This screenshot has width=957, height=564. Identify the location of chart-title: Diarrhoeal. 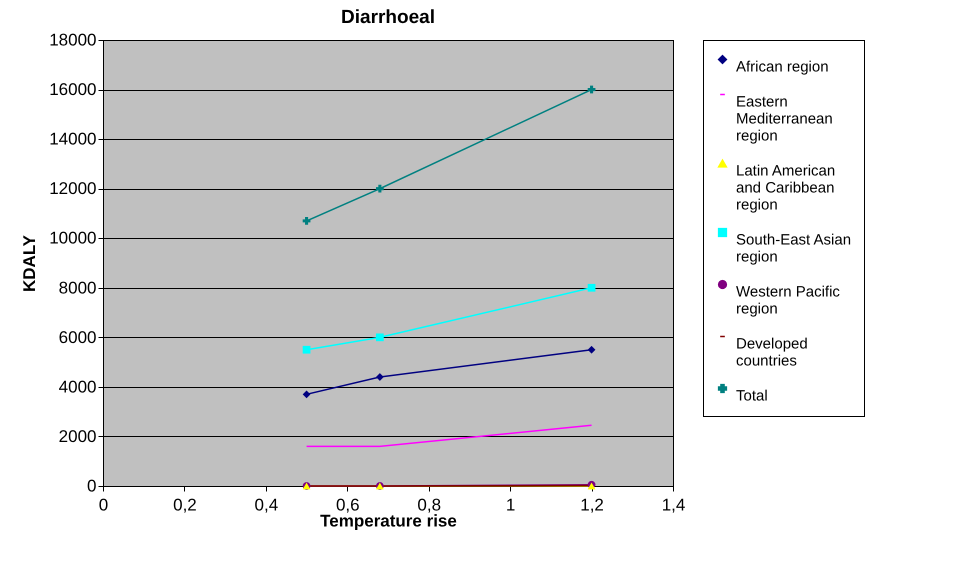
(388, 17).